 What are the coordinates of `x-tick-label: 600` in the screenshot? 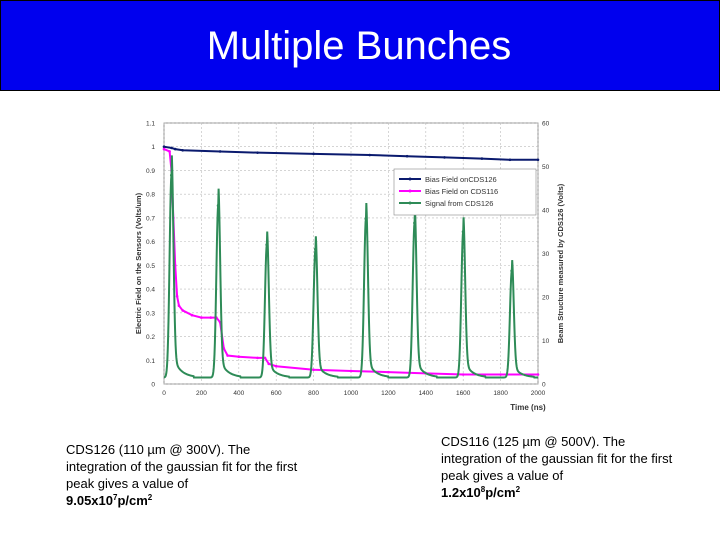 It's located at (276, 393).